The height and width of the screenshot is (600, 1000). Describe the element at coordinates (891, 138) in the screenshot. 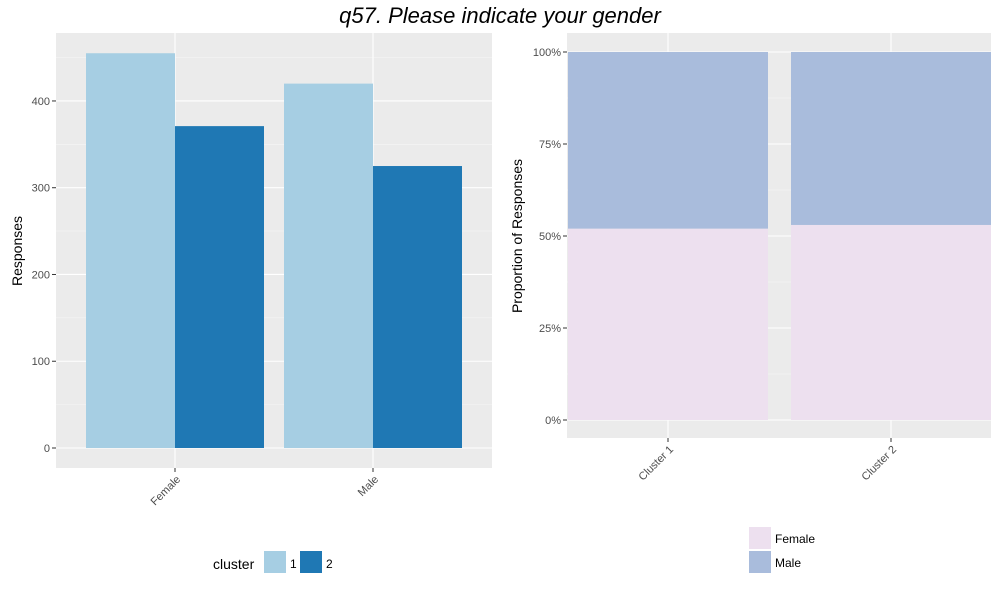

I see `stacked-bar-cluster-2-male` at that location.